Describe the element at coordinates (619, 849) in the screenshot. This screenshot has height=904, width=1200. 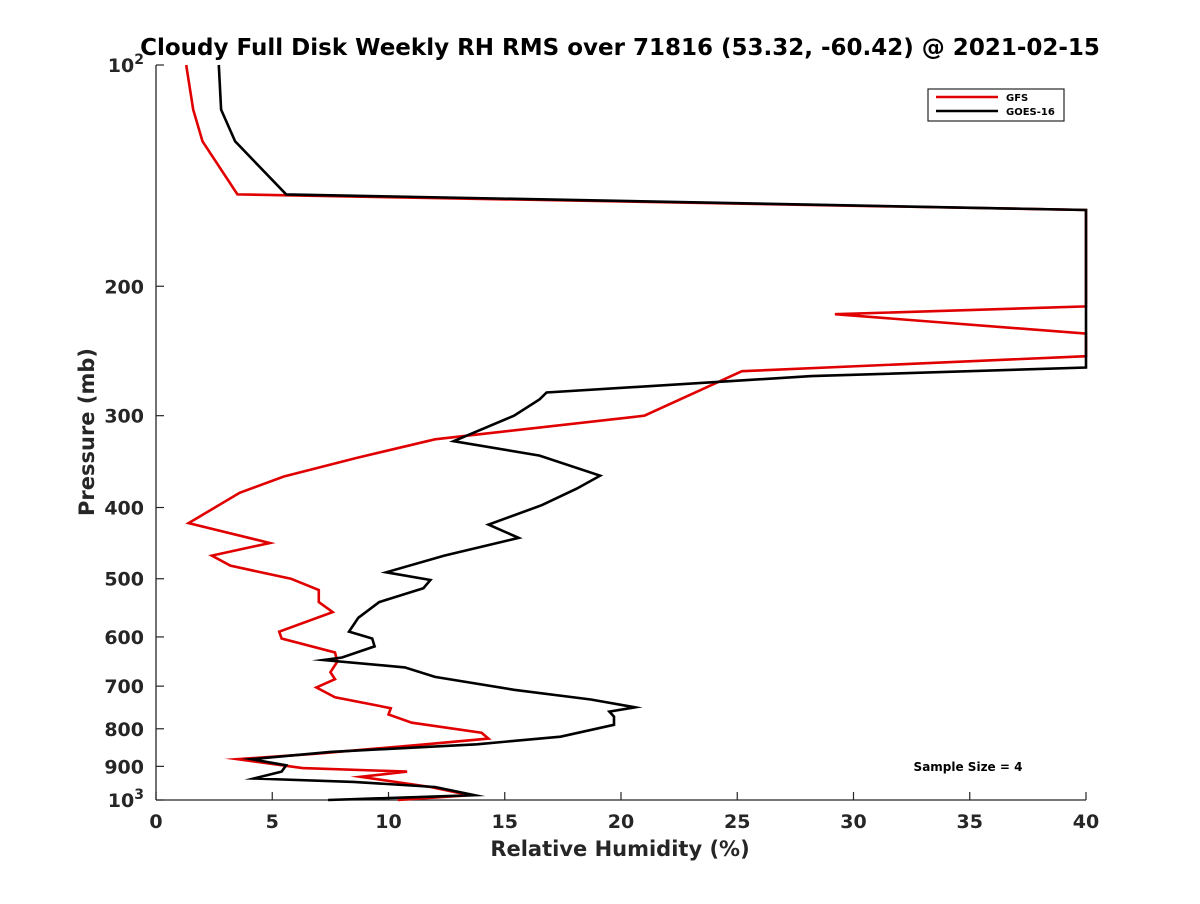
I see `x-axis-label: Relative Humidity (%)` at that location.